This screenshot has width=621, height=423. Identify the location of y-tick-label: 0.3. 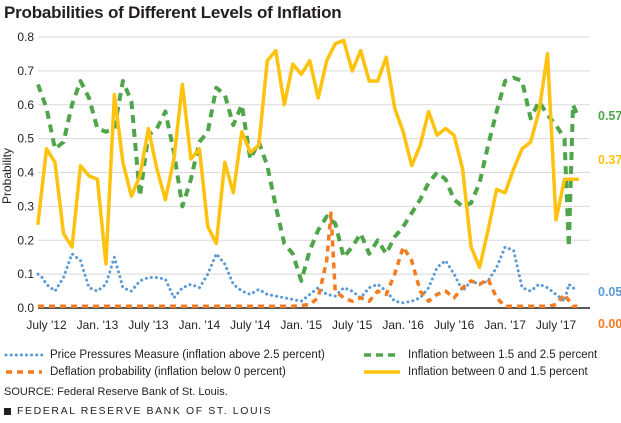
(25, 206).